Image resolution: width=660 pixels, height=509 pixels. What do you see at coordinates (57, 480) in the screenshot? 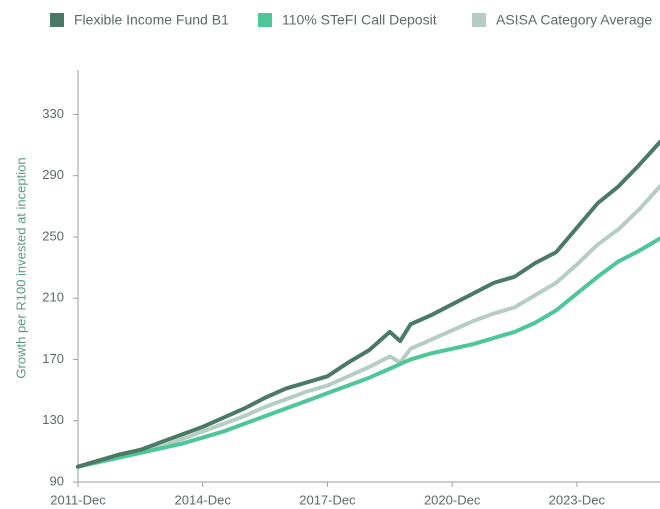
I see `y-tick-label: 90` at bounding box center [57, 480].